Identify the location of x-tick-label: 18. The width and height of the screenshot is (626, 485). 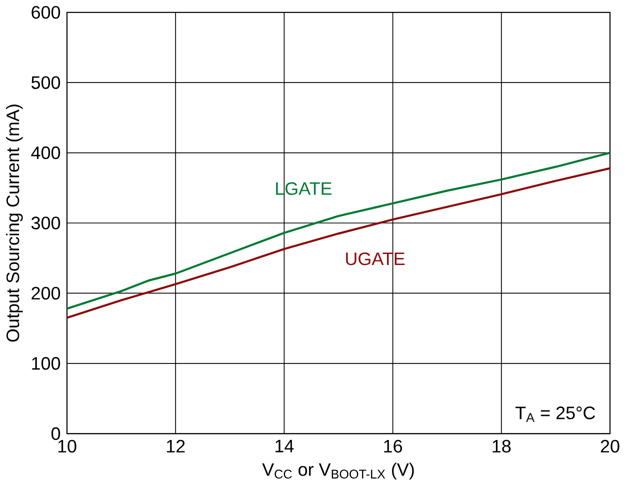
(501, 446).